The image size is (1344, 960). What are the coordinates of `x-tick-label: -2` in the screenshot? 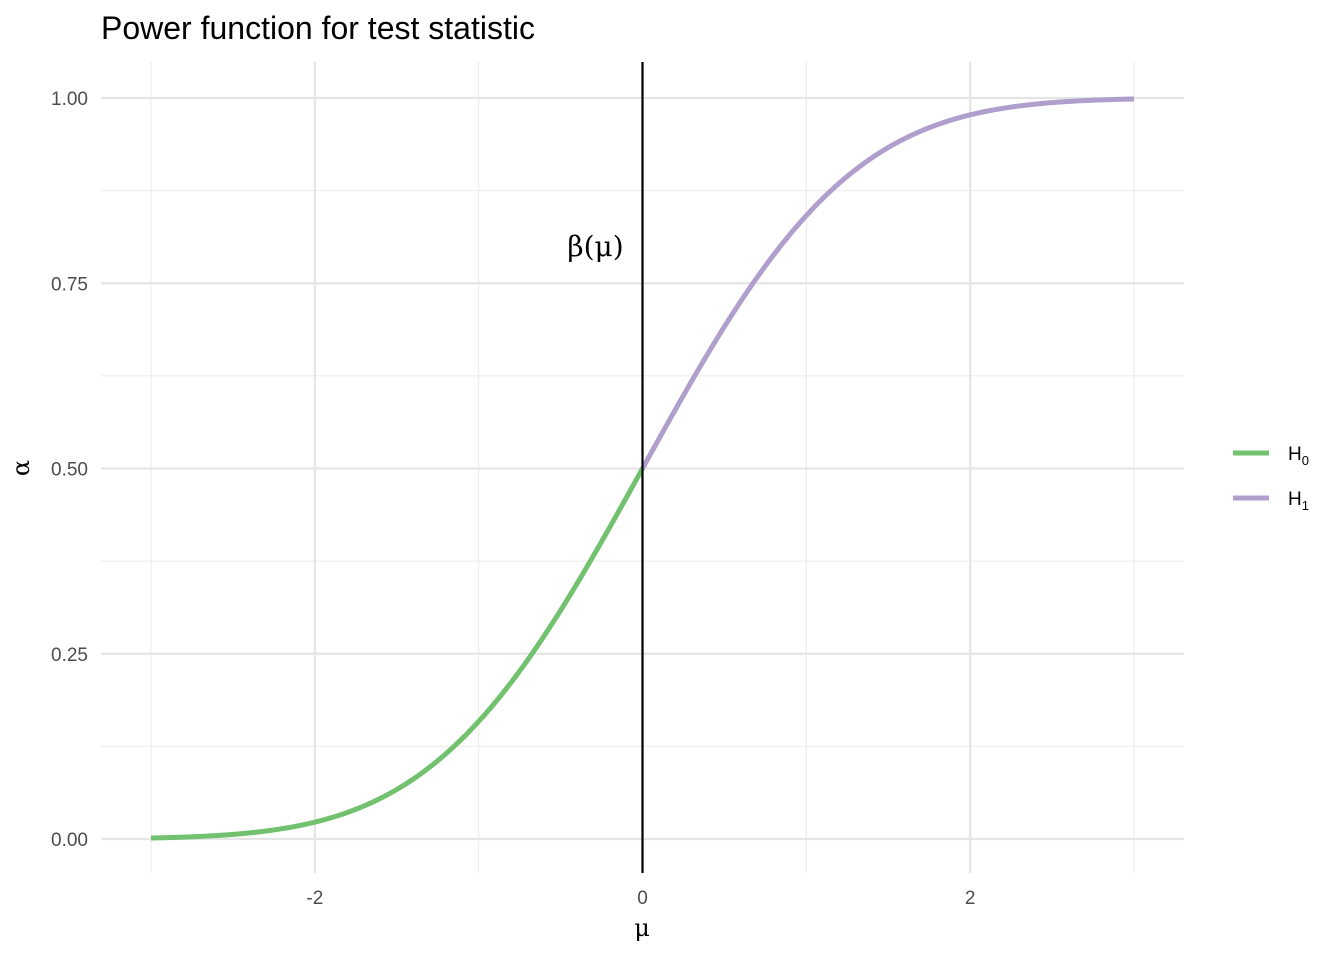 It's located at (314, 898).